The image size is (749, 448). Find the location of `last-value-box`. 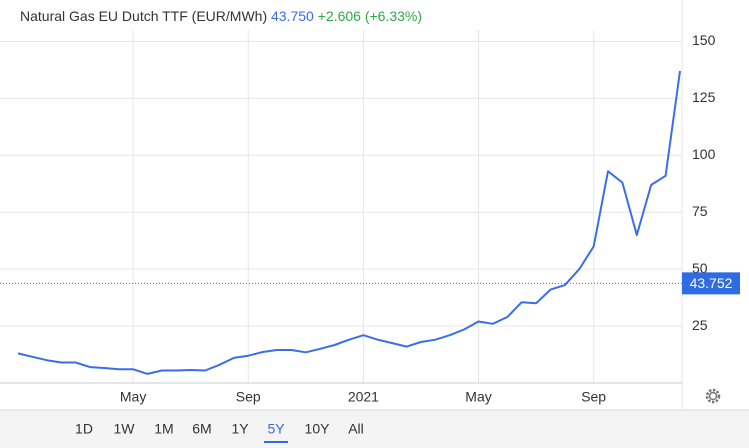

last-value-box is located at coordinates (711, 283).